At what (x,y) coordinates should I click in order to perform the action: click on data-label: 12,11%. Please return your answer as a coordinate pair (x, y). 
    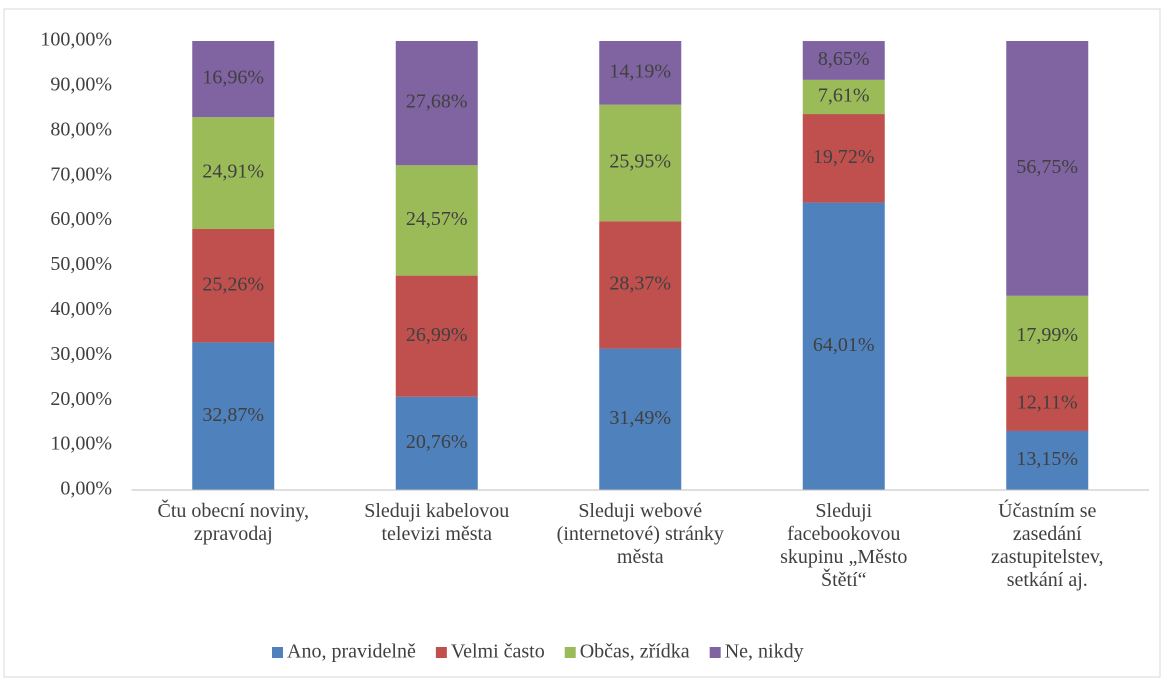
    Looking at the image, I should click on (1047, 402).